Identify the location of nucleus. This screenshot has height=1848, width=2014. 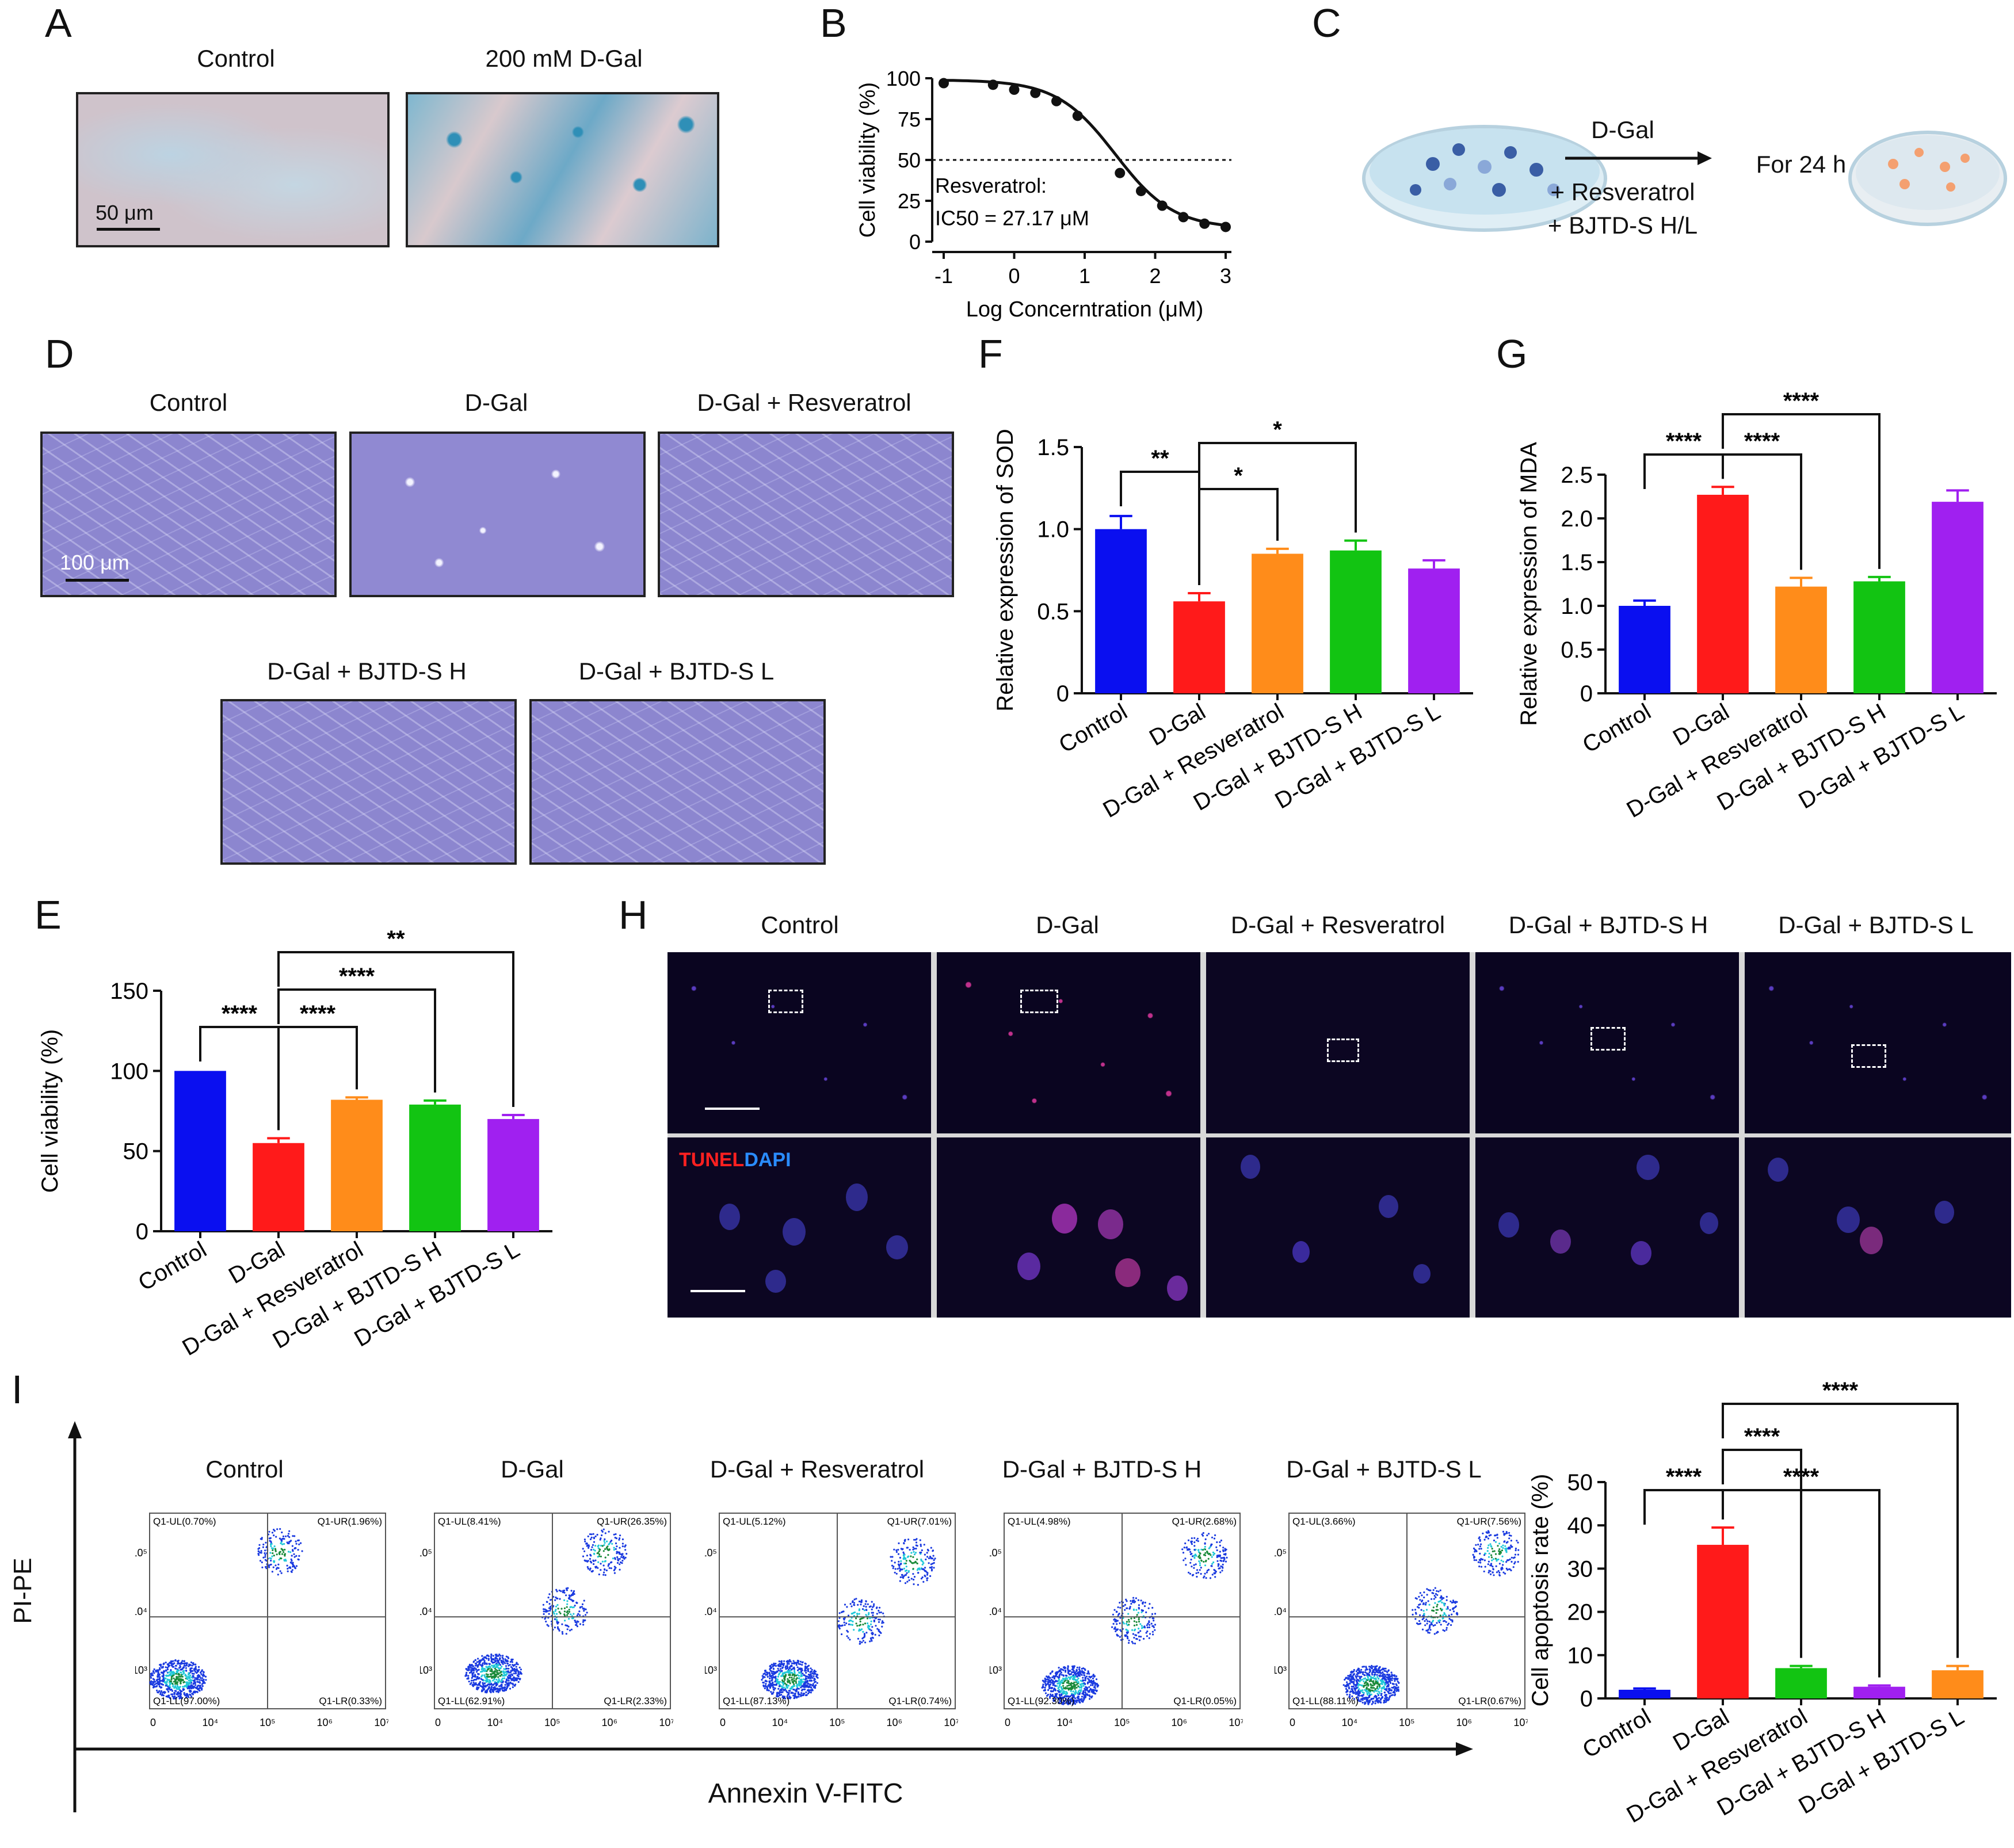
(775, 1281).